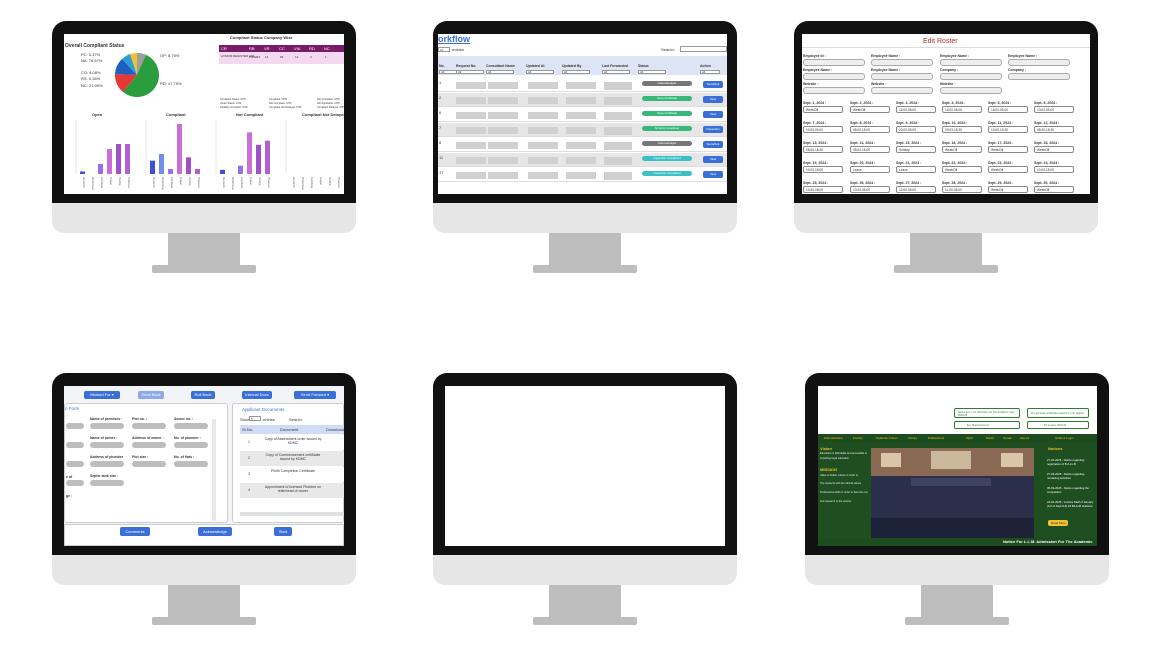 This screenshot has width=1152, height=648. Describe the element at coordinates (1008, 129) in the screenshot. I see `shift-field: 10:00-15:30` at that location.